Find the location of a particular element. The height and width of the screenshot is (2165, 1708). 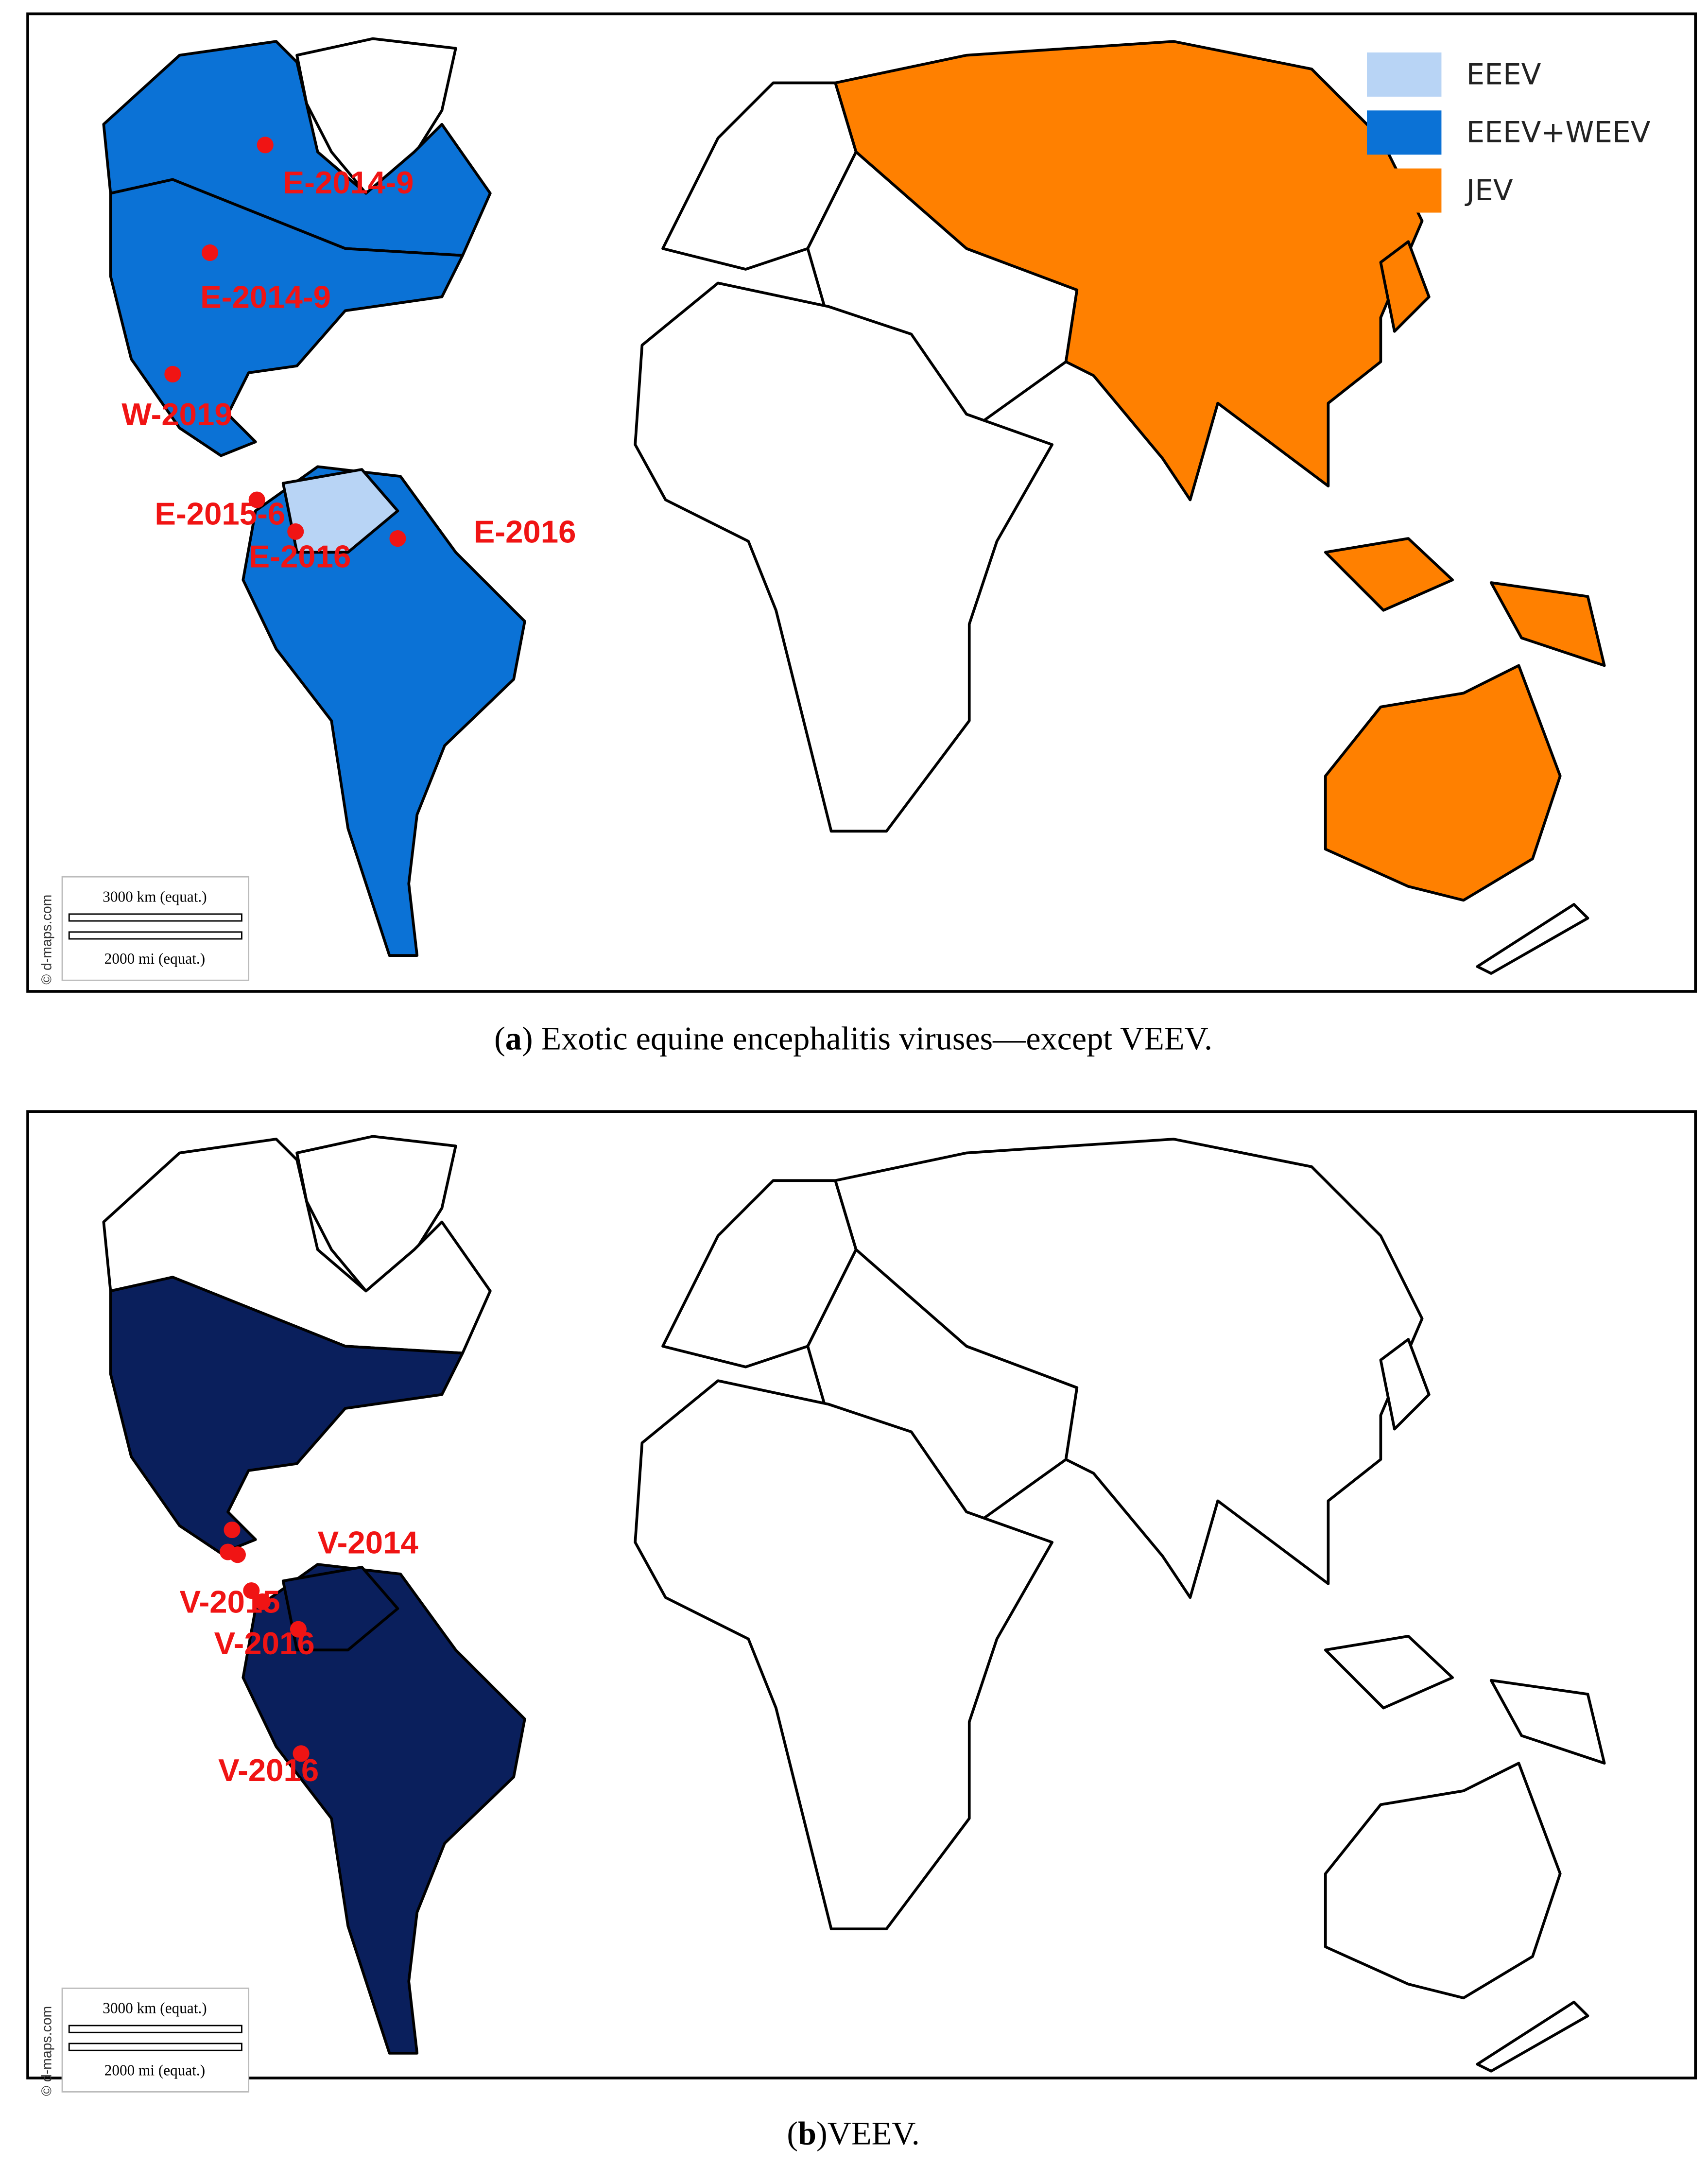

marker-label: W-2019 is located at coordinates (176, 414).